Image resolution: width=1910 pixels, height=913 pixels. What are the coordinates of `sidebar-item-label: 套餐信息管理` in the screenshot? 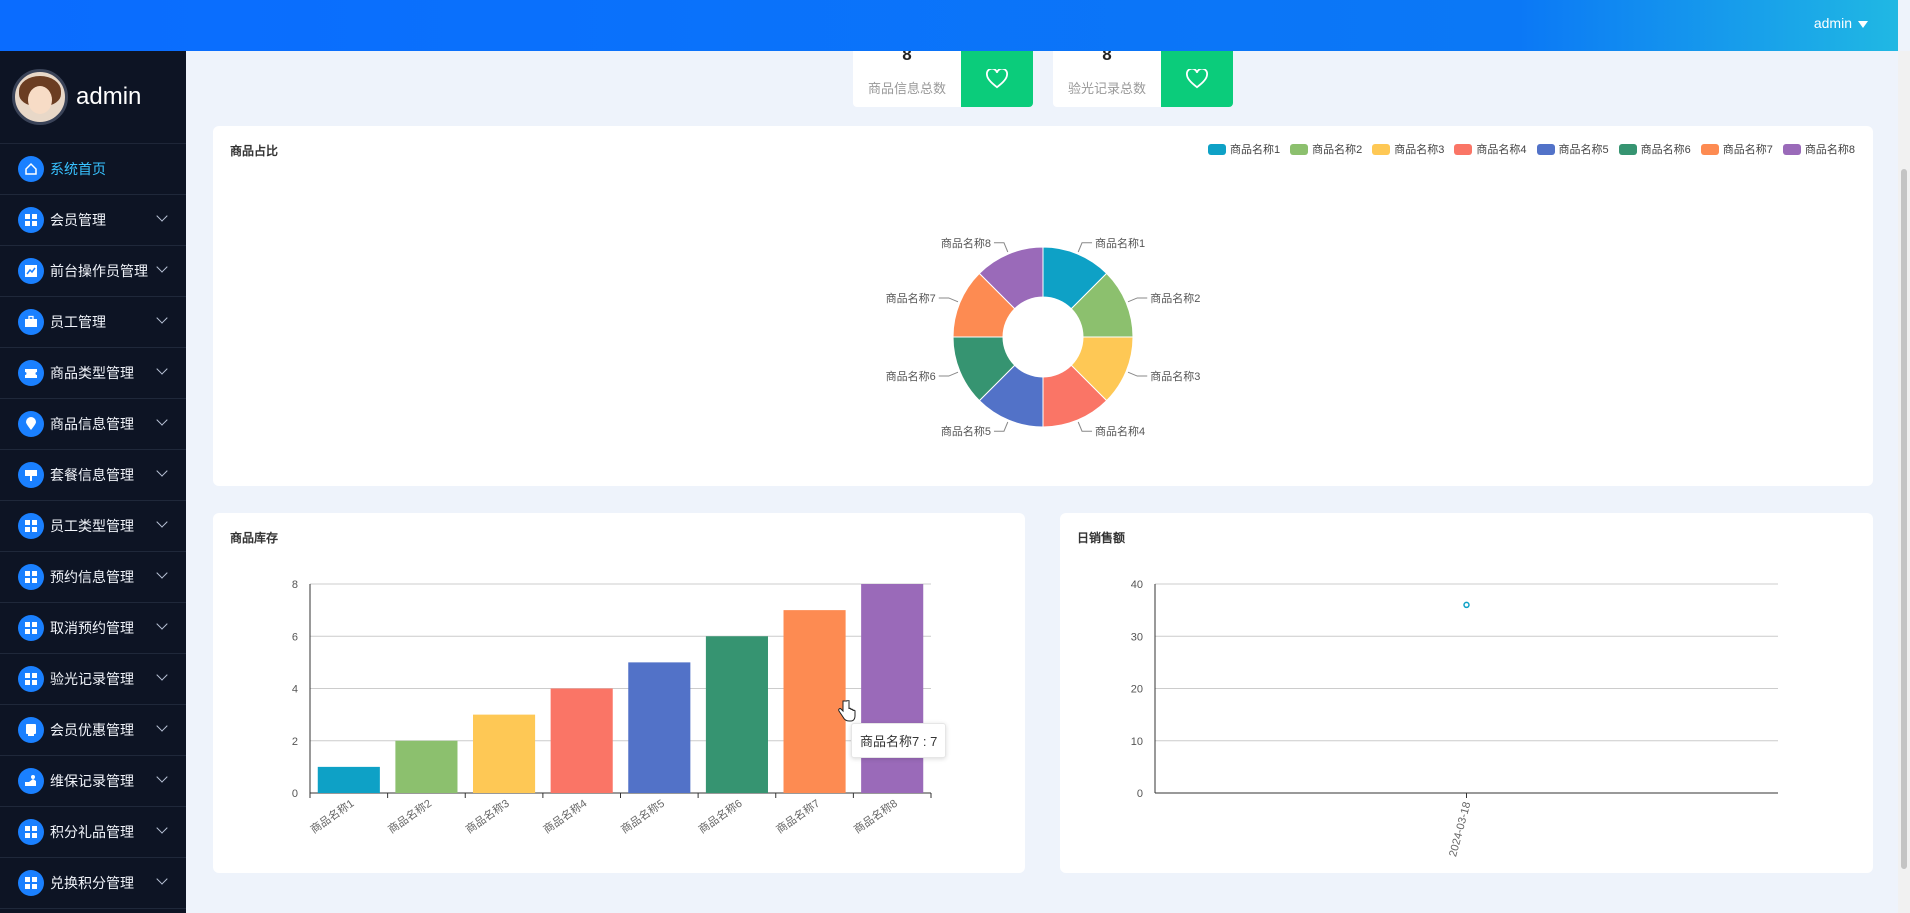 It's located at (92, 475).